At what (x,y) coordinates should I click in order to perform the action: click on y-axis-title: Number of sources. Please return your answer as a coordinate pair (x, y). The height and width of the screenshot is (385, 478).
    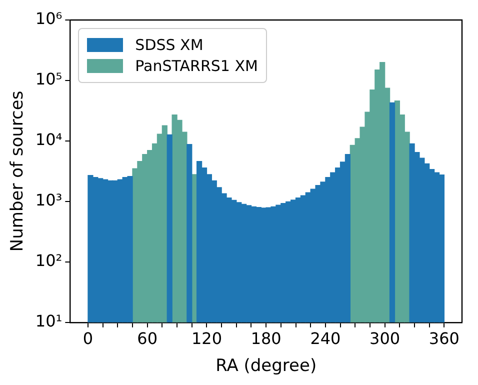
    Looking at the image, I should click on (18, 171).